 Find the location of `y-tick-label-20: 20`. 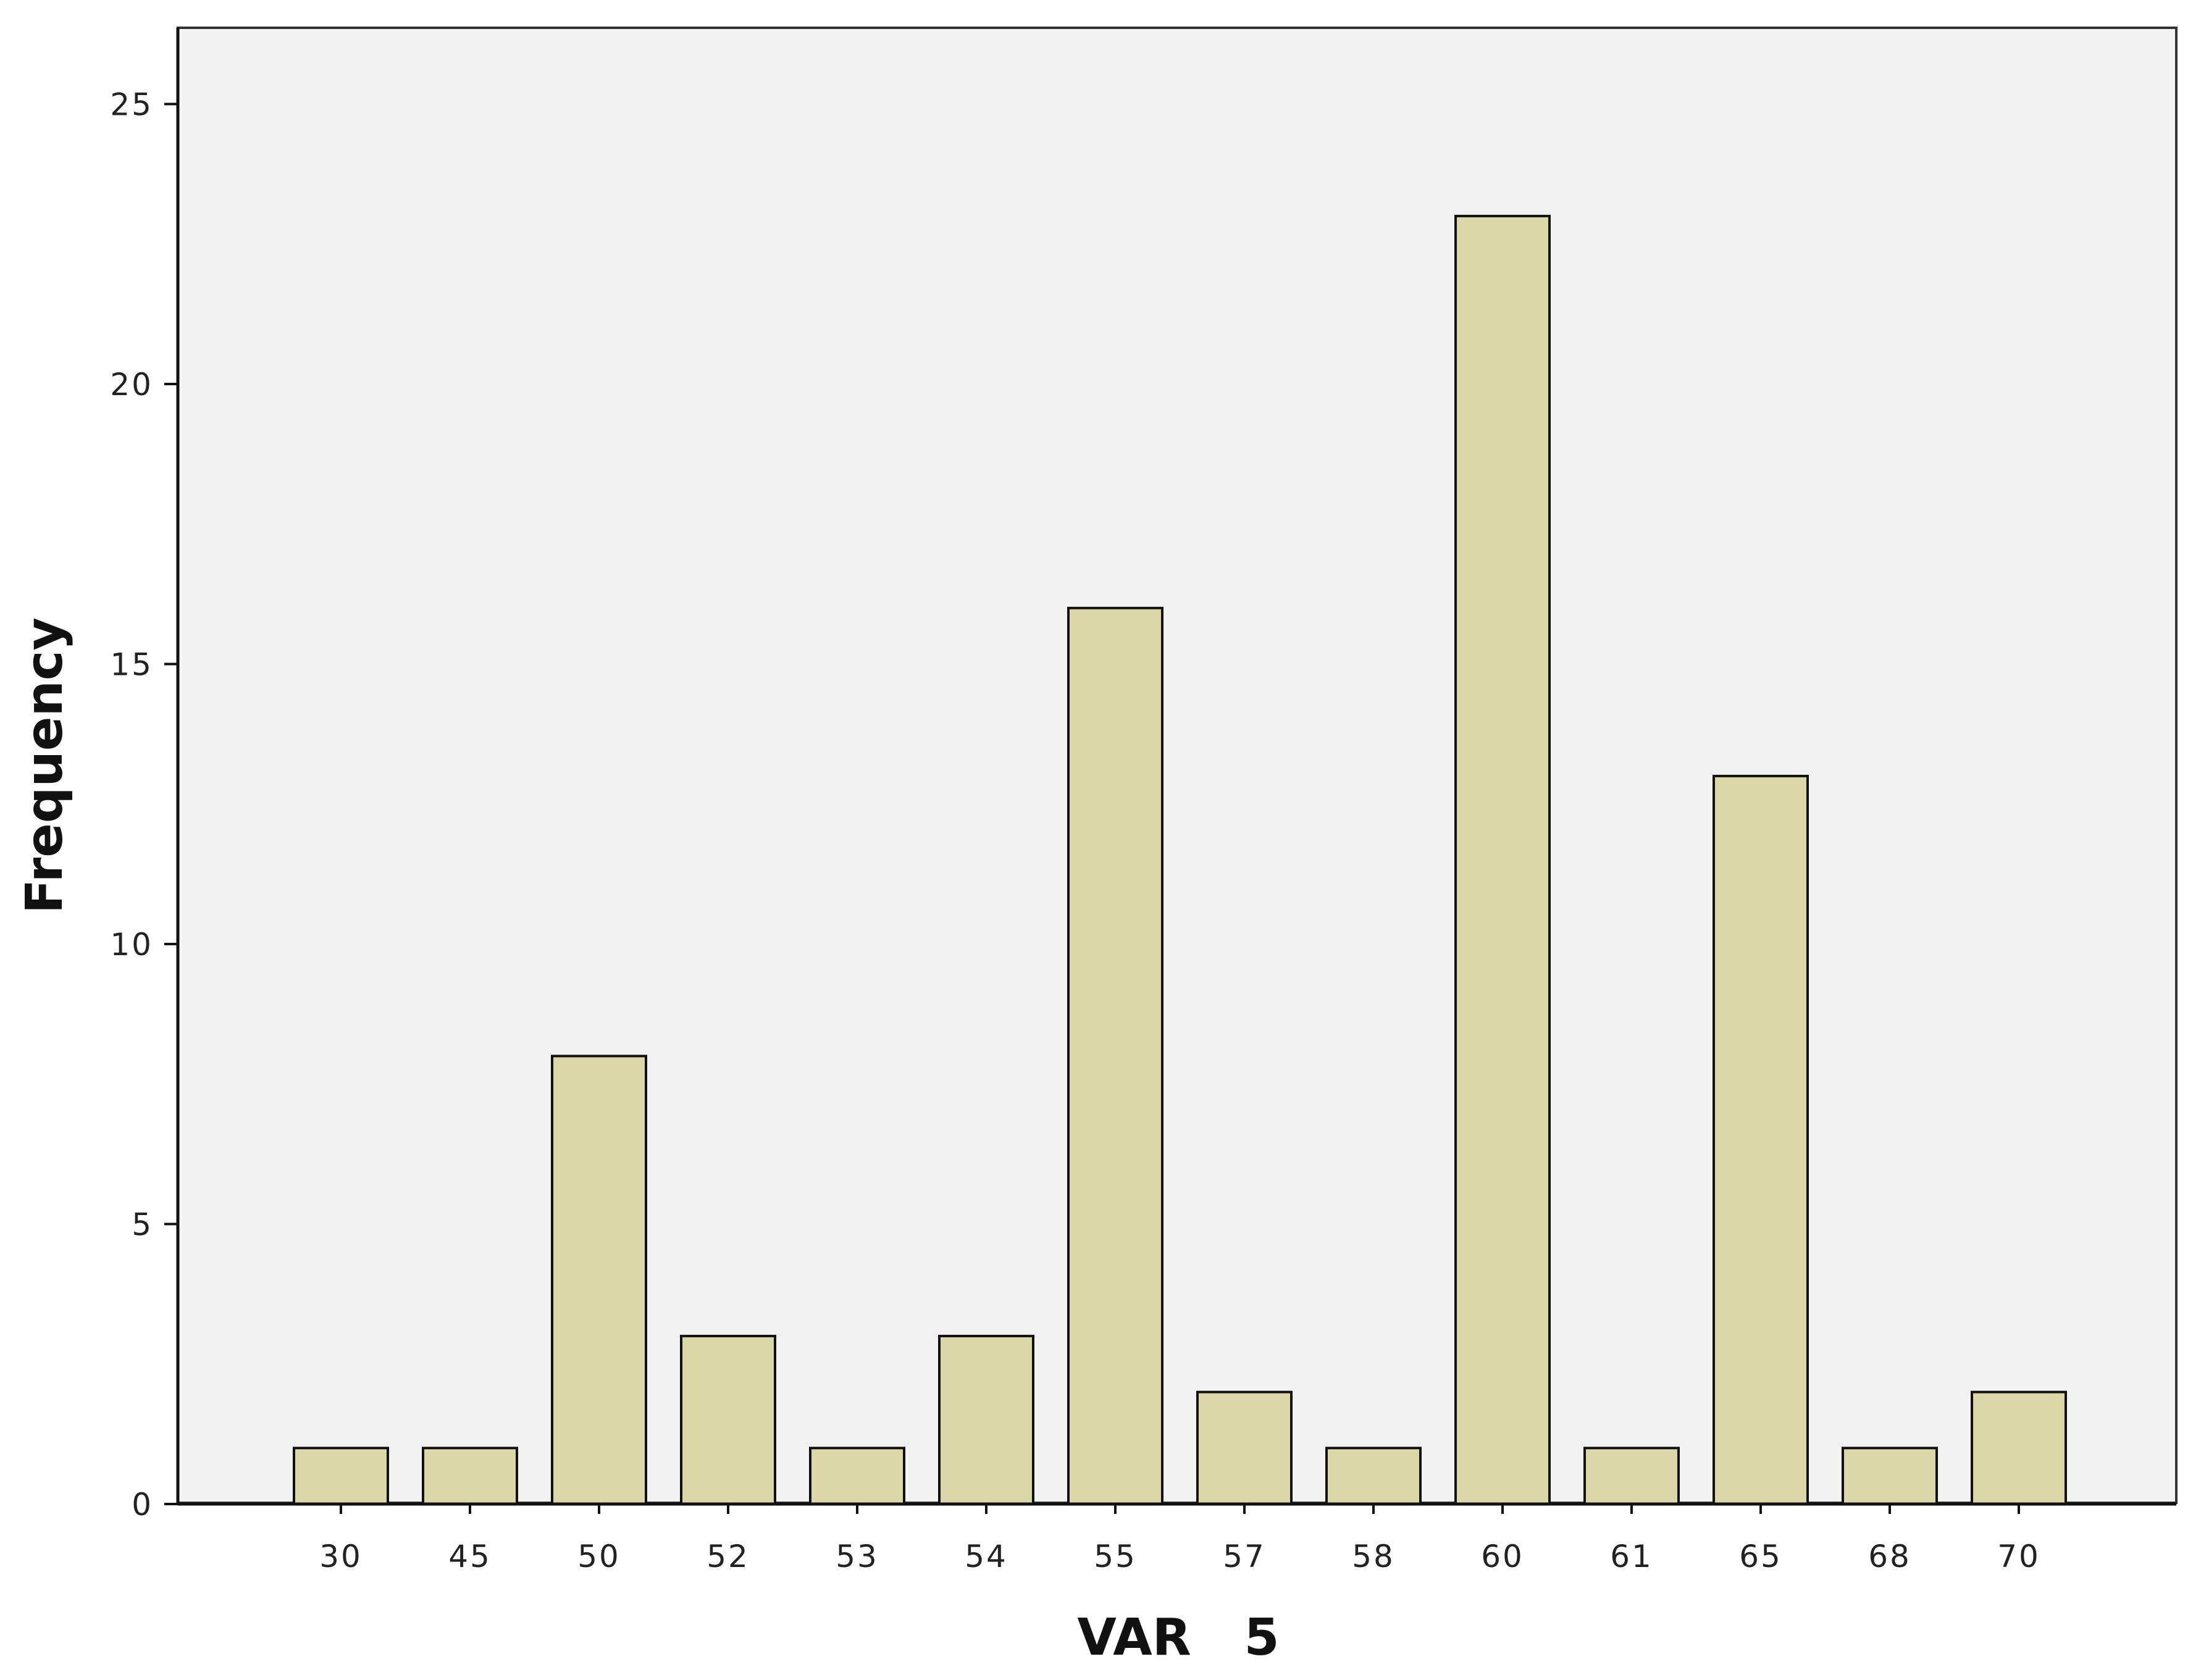

y-tick-label-20: 20 is located at coordinates (131, 385).